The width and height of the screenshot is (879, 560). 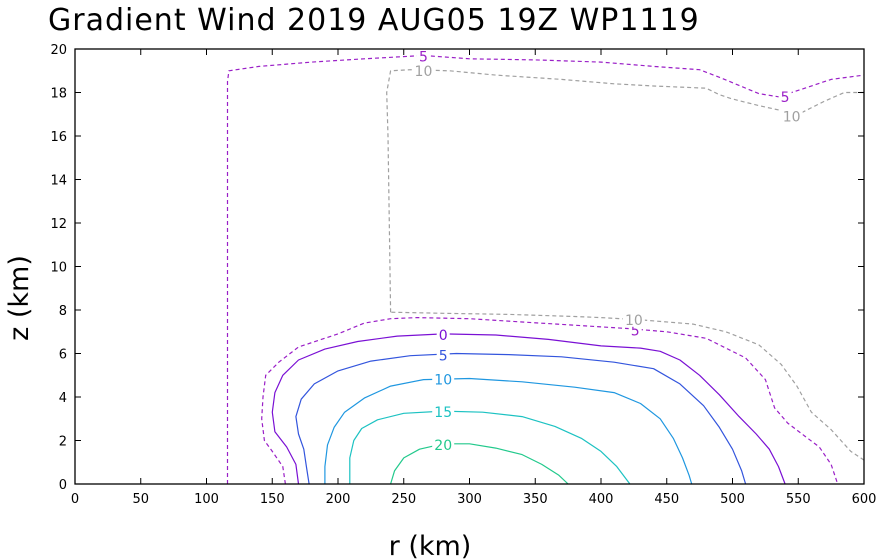 I want to click on x-tick-label: 0, so click(x=75, y=499).